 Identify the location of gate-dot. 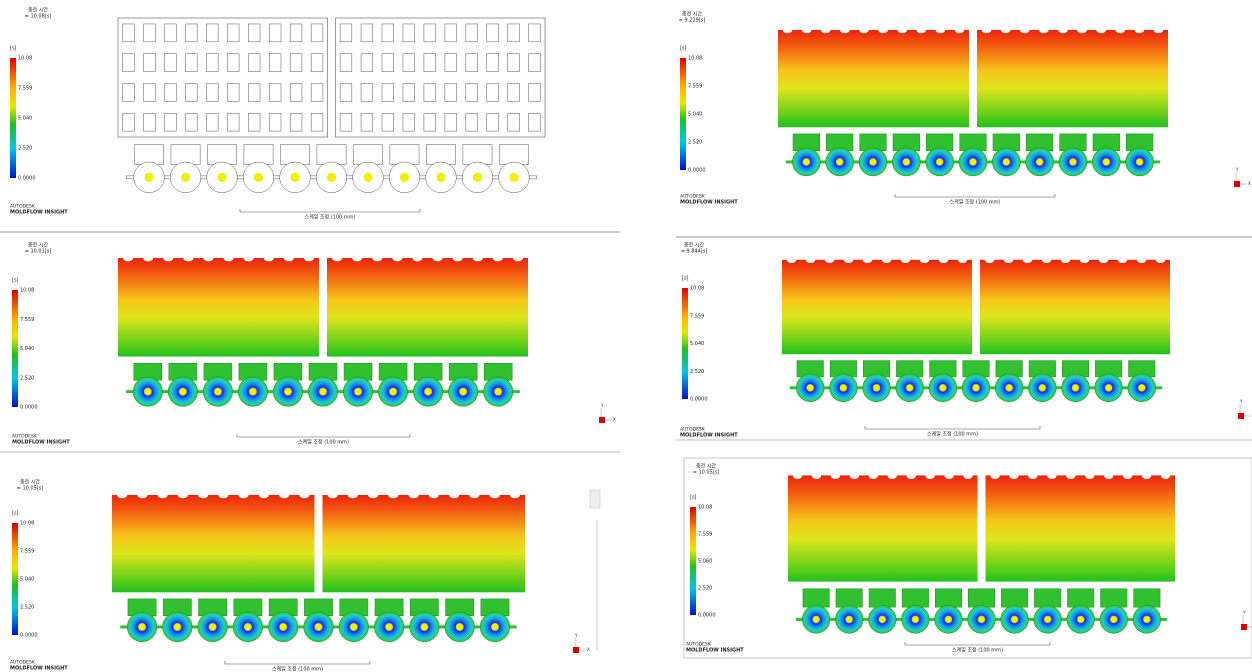
(149, 177).